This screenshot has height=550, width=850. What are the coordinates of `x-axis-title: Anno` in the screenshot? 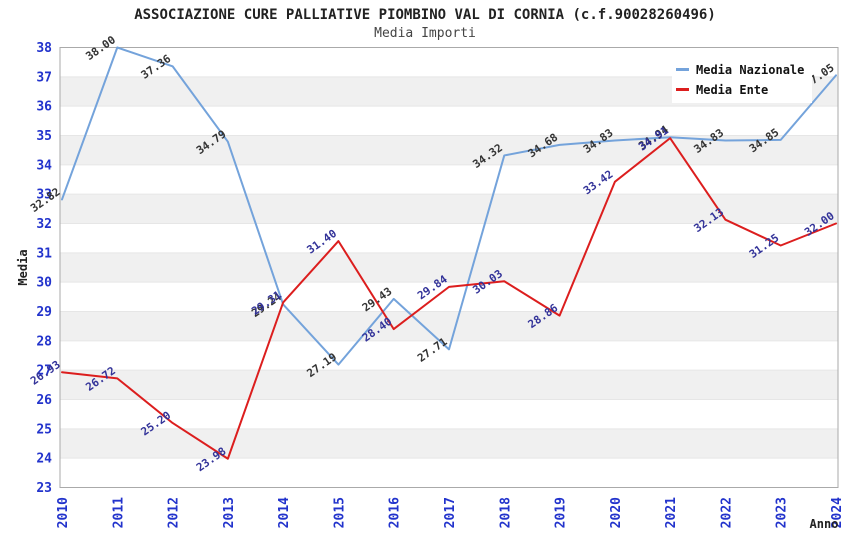 It's located at (824, 524).